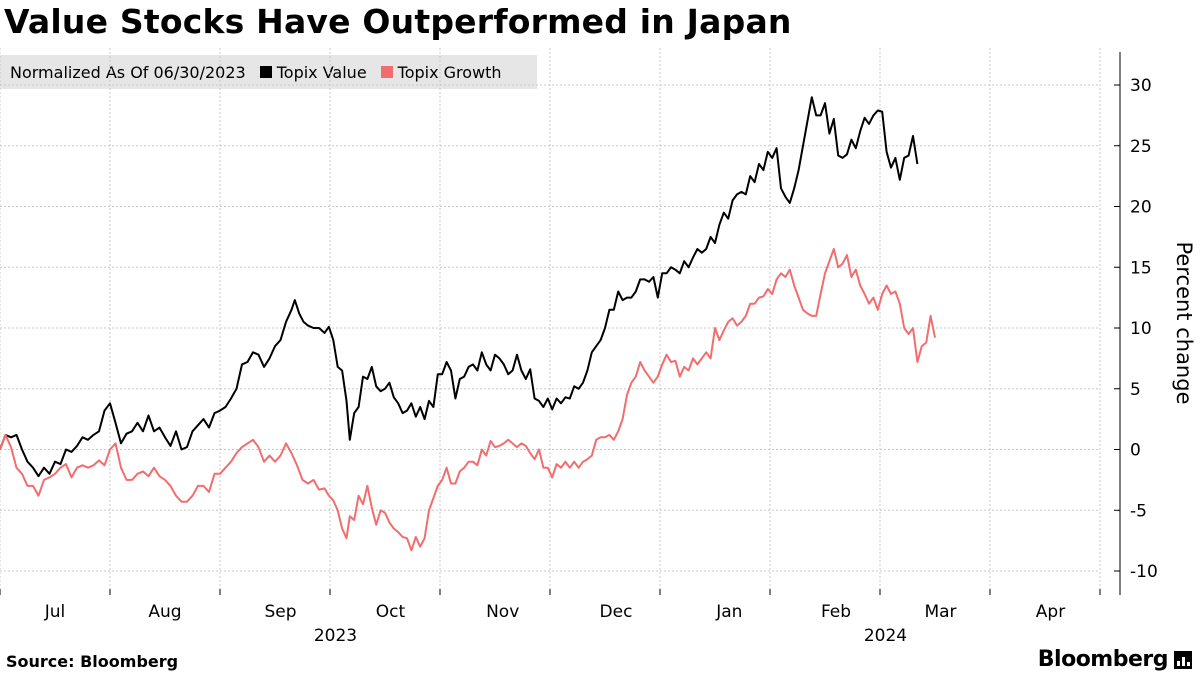 This screenshot has width=1200, height=675. I want to click on y-tick-label: -10, so click(1144, 572).